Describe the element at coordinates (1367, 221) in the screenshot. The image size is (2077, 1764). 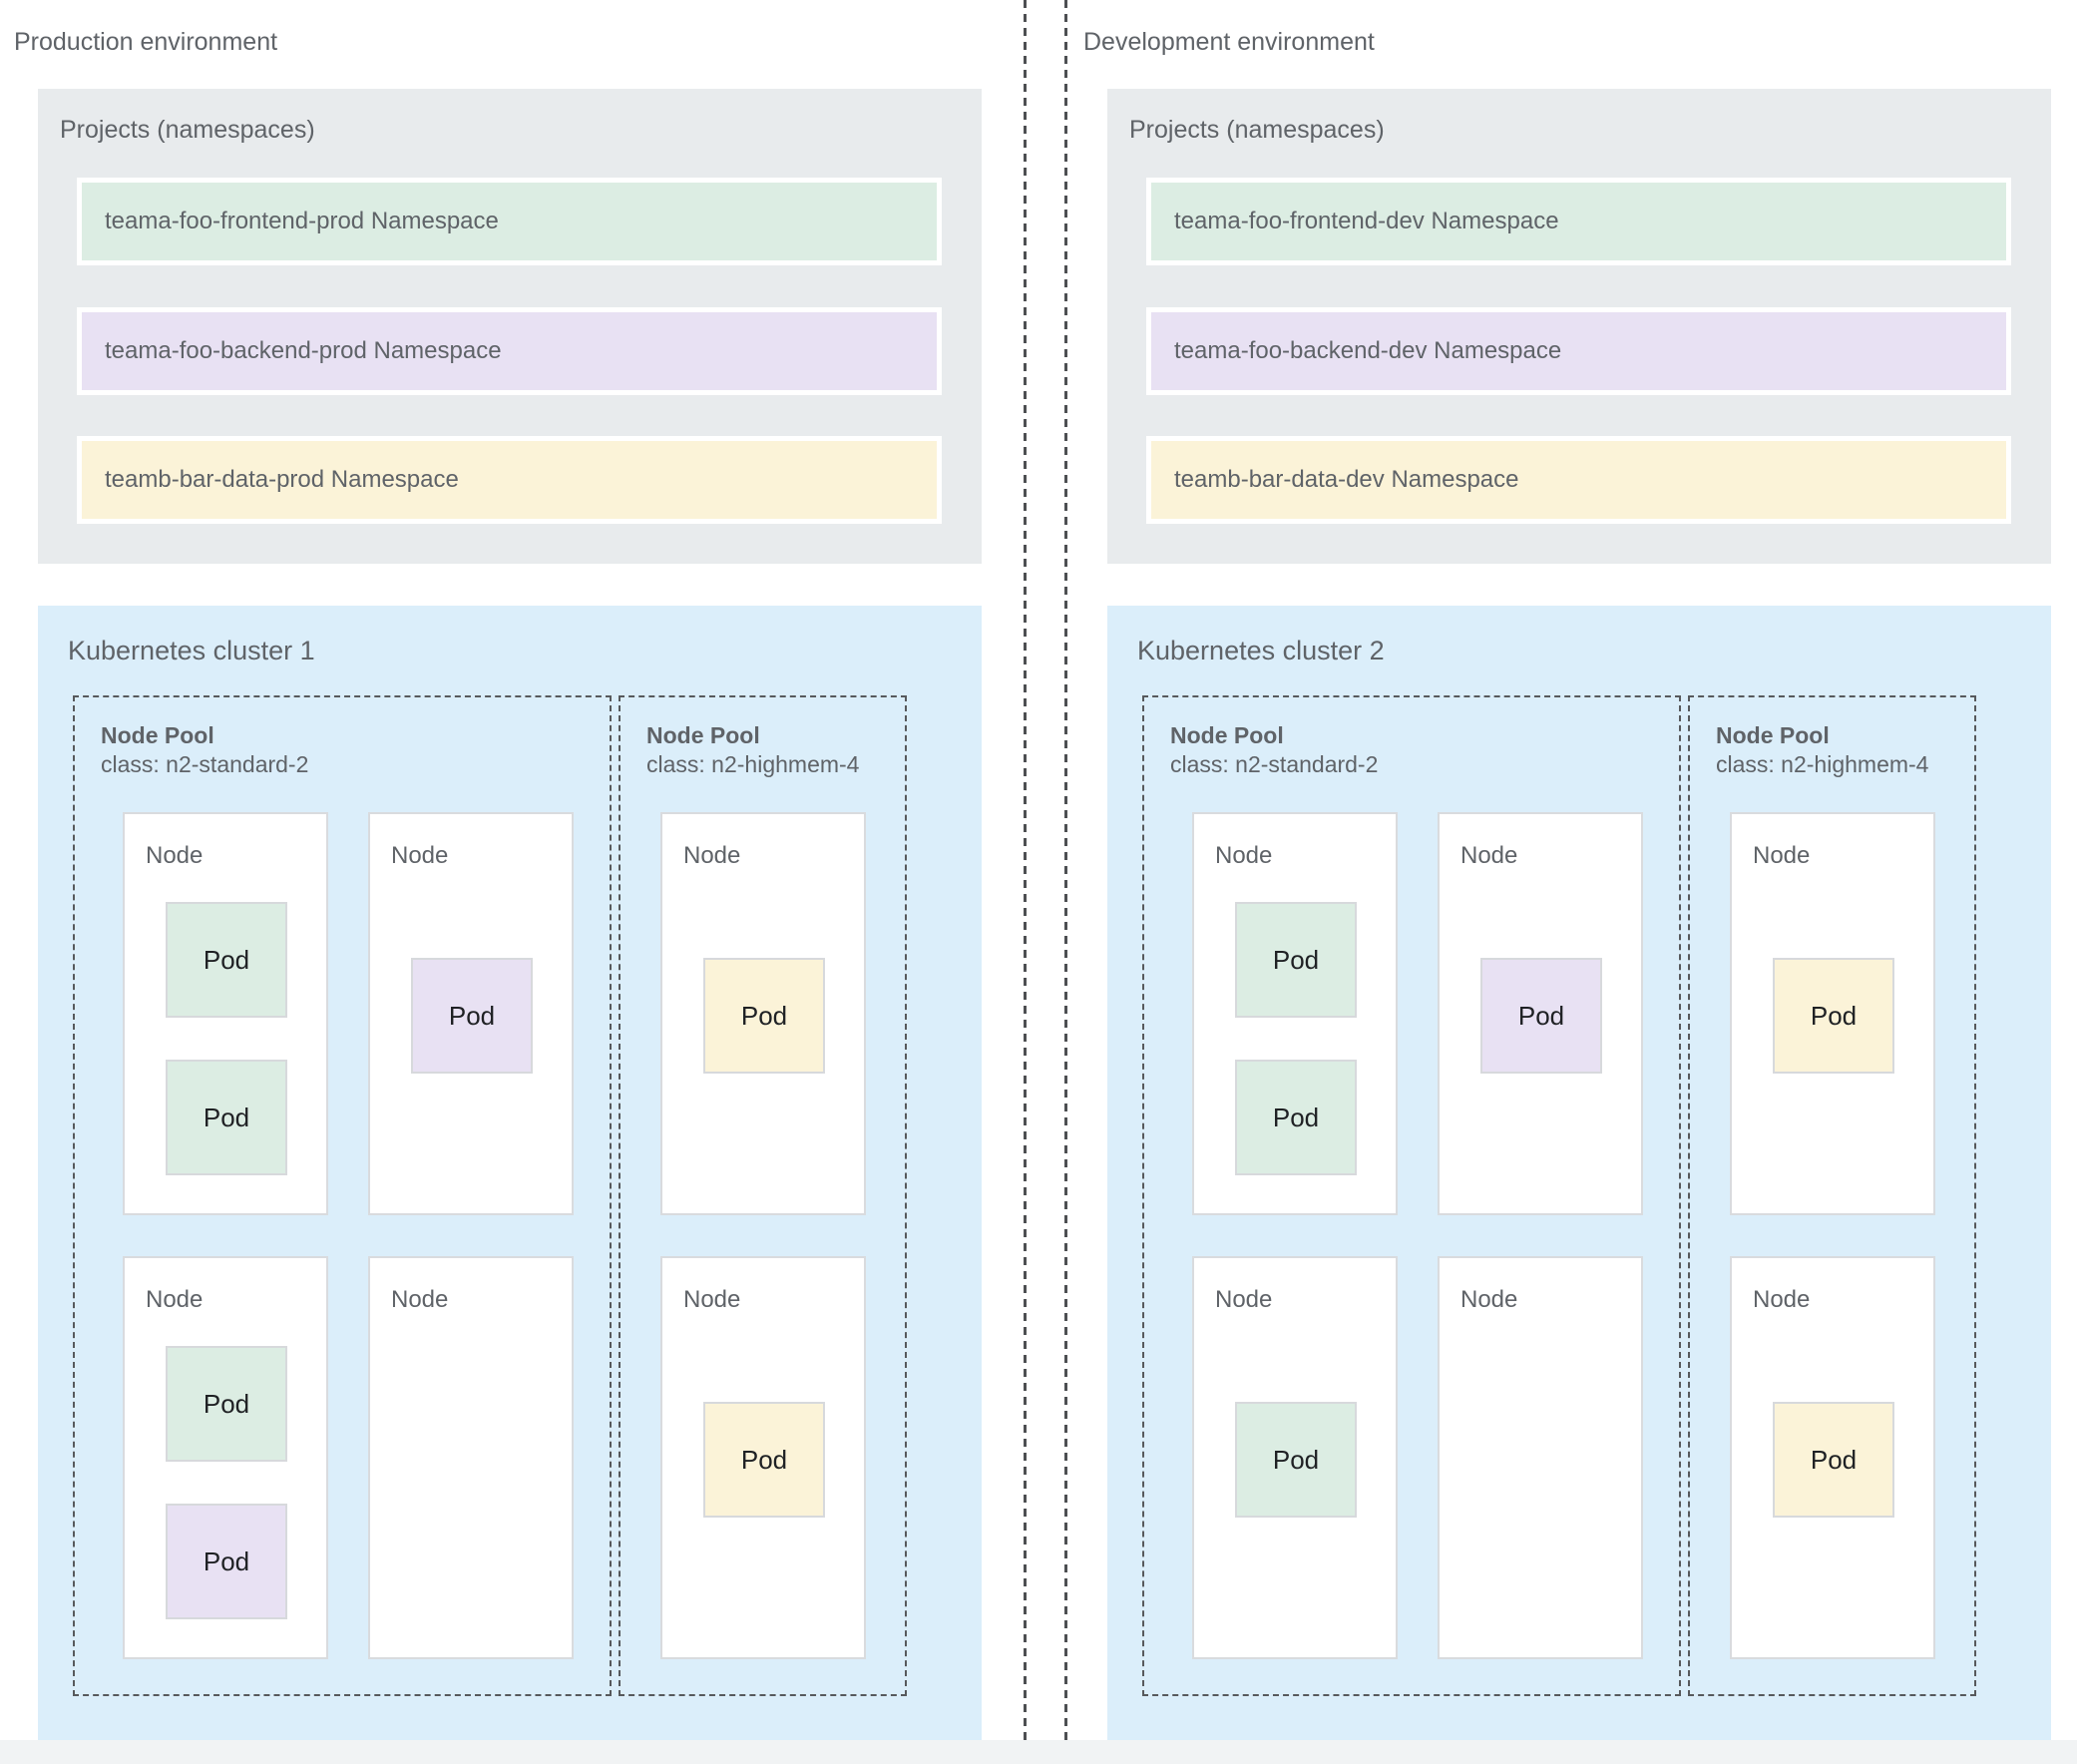
I see `namespace-label: teama-foo-frontend-dev Namespace` at that location.